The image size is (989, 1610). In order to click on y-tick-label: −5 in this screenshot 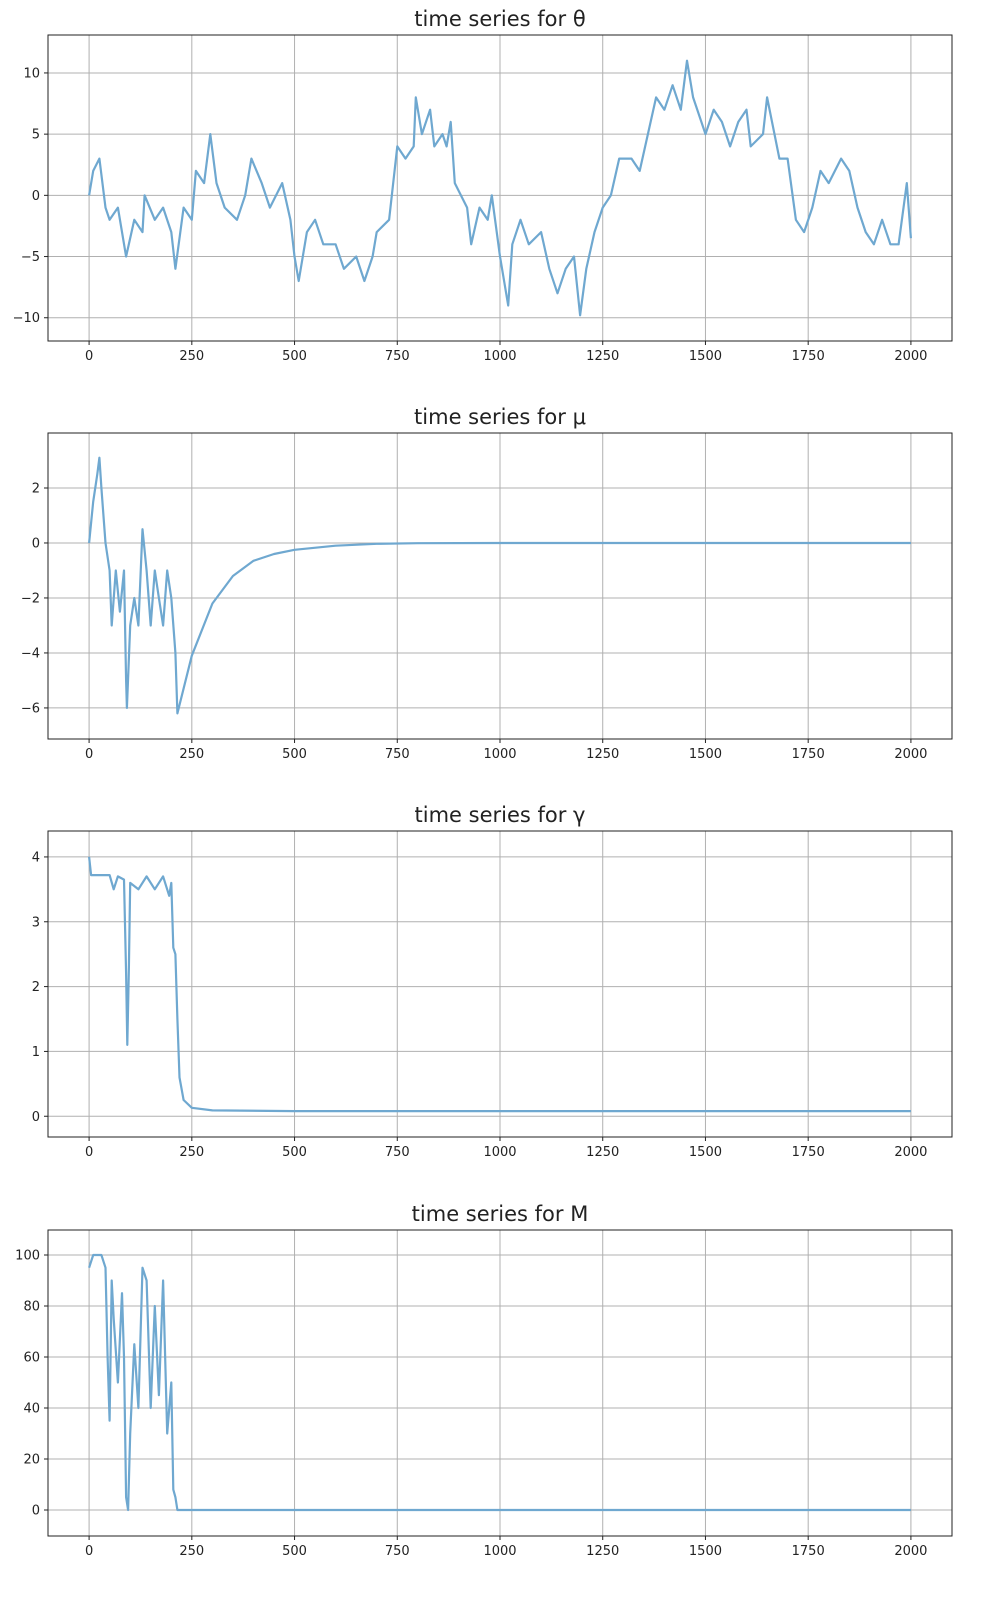, I will do `click(30, 257)`.